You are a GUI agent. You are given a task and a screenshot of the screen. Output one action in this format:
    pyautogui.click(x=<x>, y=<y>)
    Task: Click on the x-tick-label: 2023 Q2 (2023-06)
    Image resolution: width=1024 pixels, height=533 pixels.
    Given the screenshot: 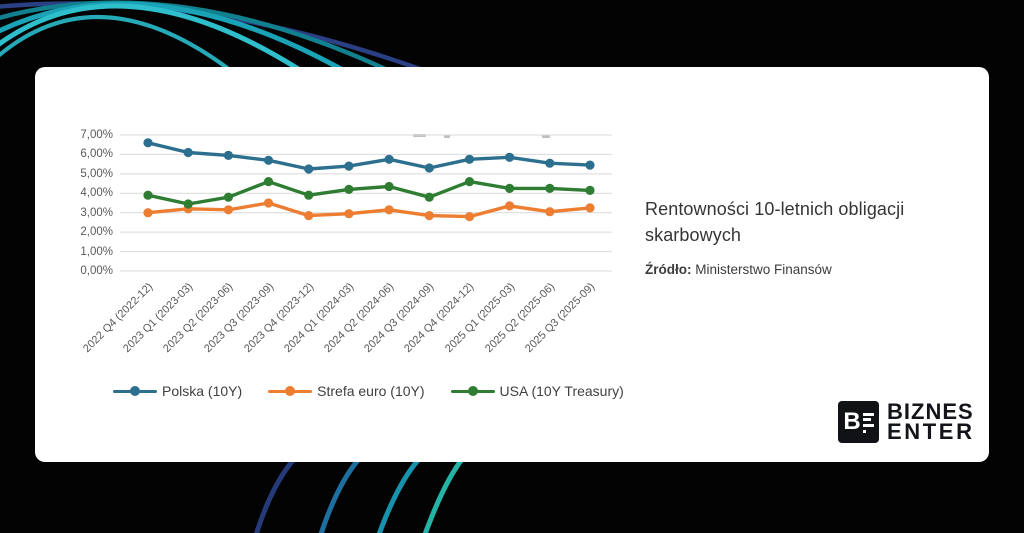 What is the action you would take?
    pyautogui.click(x=198, y=317)
    